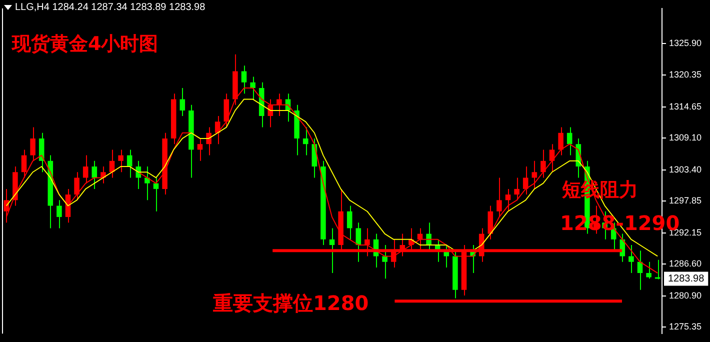  What do you see at coordinates (685, 169) in the screenshot?
I see `y-tick-label: 1303.40` at bounding box center [685, 169].